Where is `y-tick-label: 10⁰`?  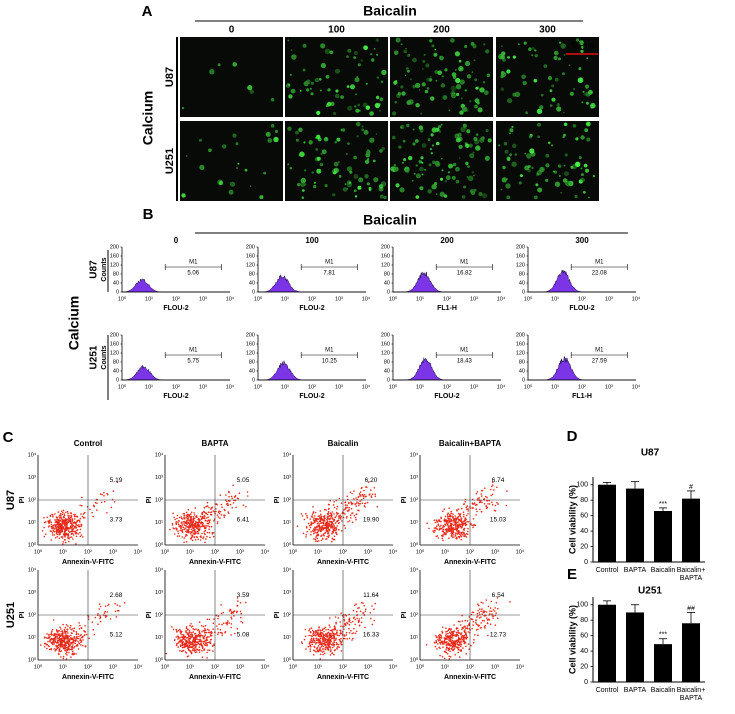 y-tick-label: 10⁰ is located at coordinates (159, 544).